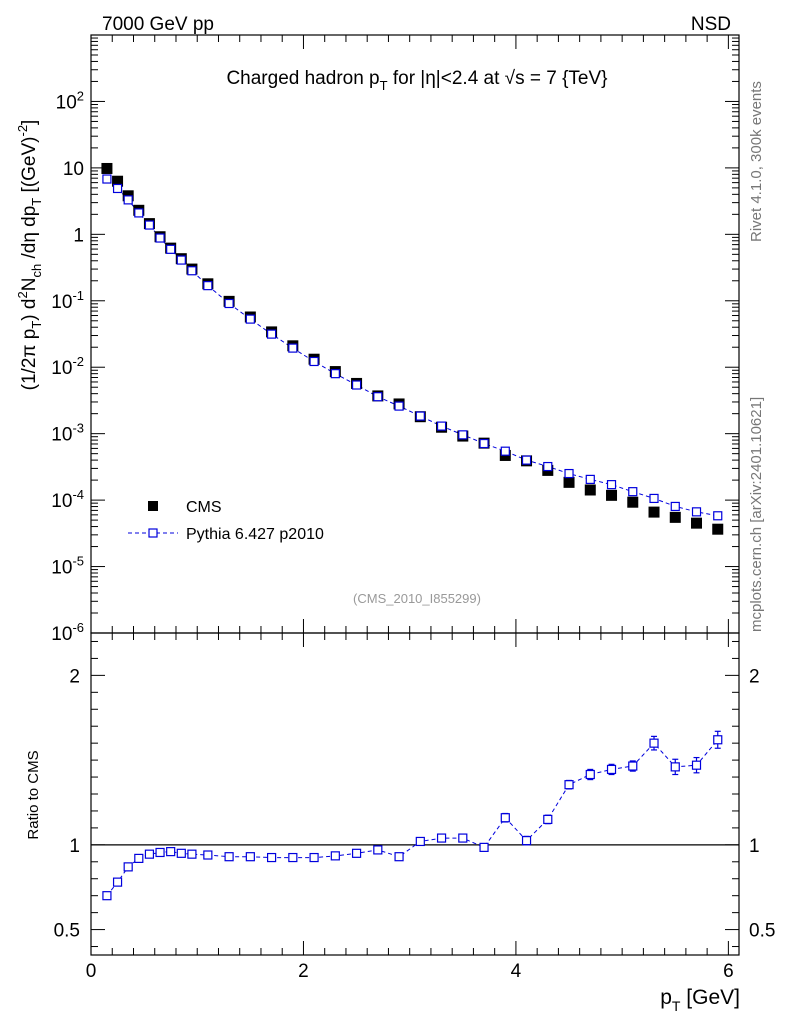 The image size is (786, 1024). I want to click on y-tick-label: 10⁻⁵, so click(67, 566).